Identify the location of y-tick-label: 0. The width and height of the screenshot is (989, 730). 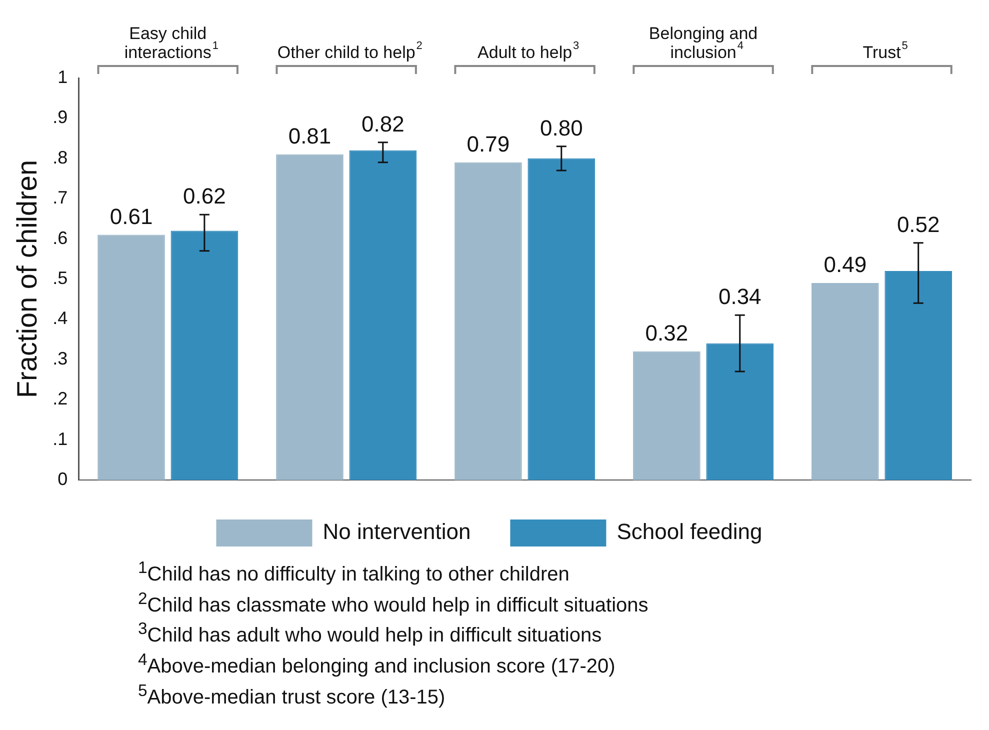
(63, 478).